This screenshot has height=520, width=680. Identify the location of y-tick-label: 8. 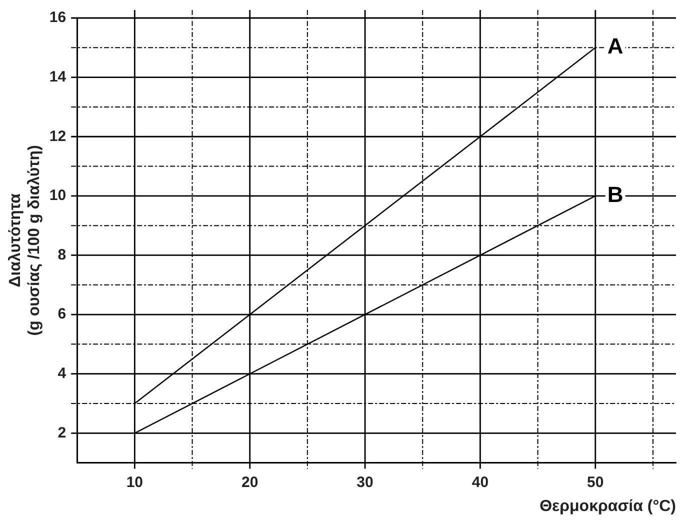
(62, 255).